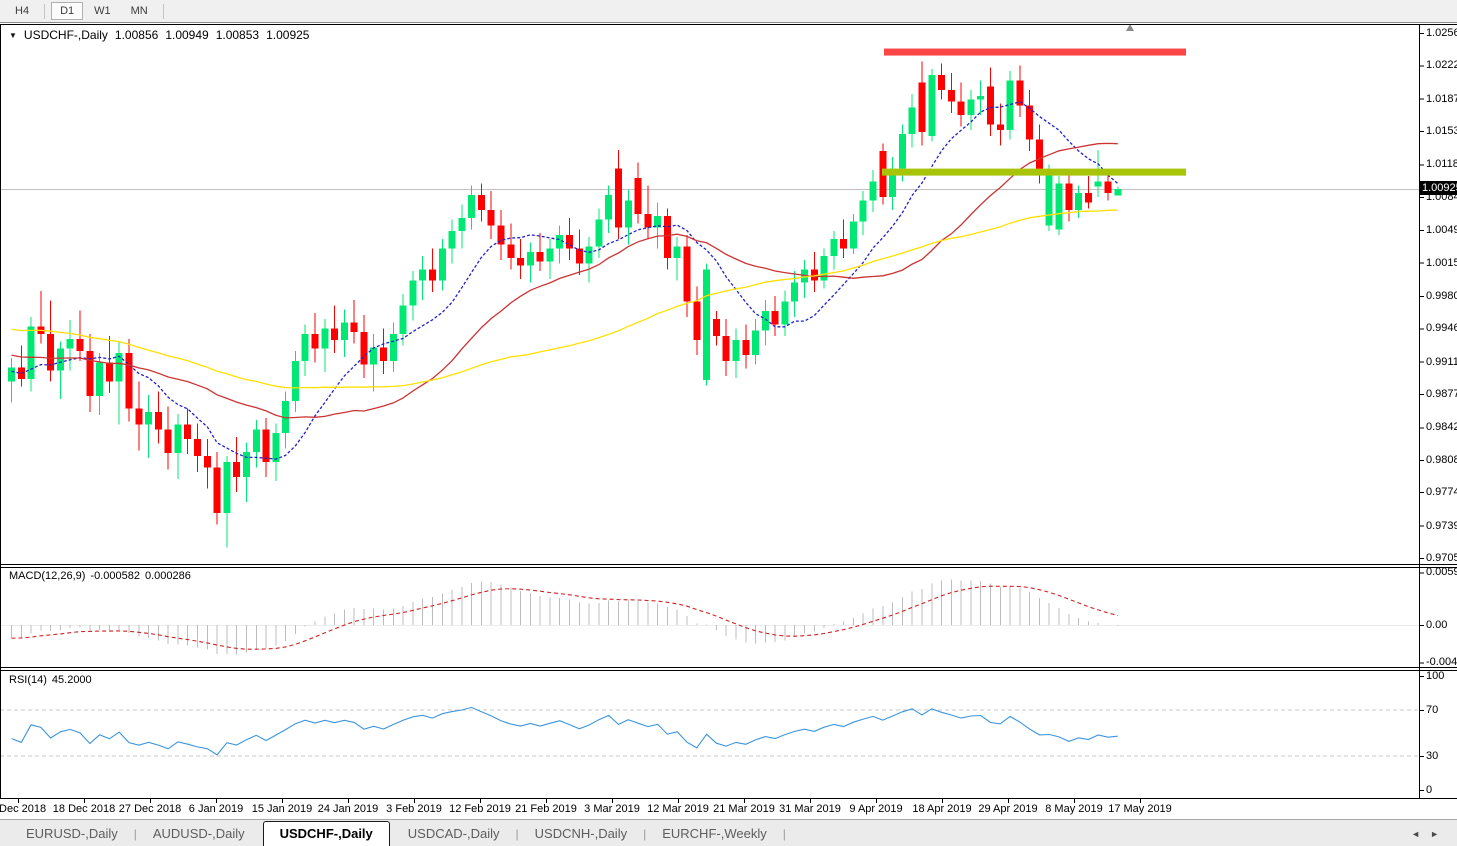 This screenshot has width=1457, height=846. What do you see at coordinates (564, 617) in the screenshot?
I see `macd-signal-line` at bounding box center [564, 617].